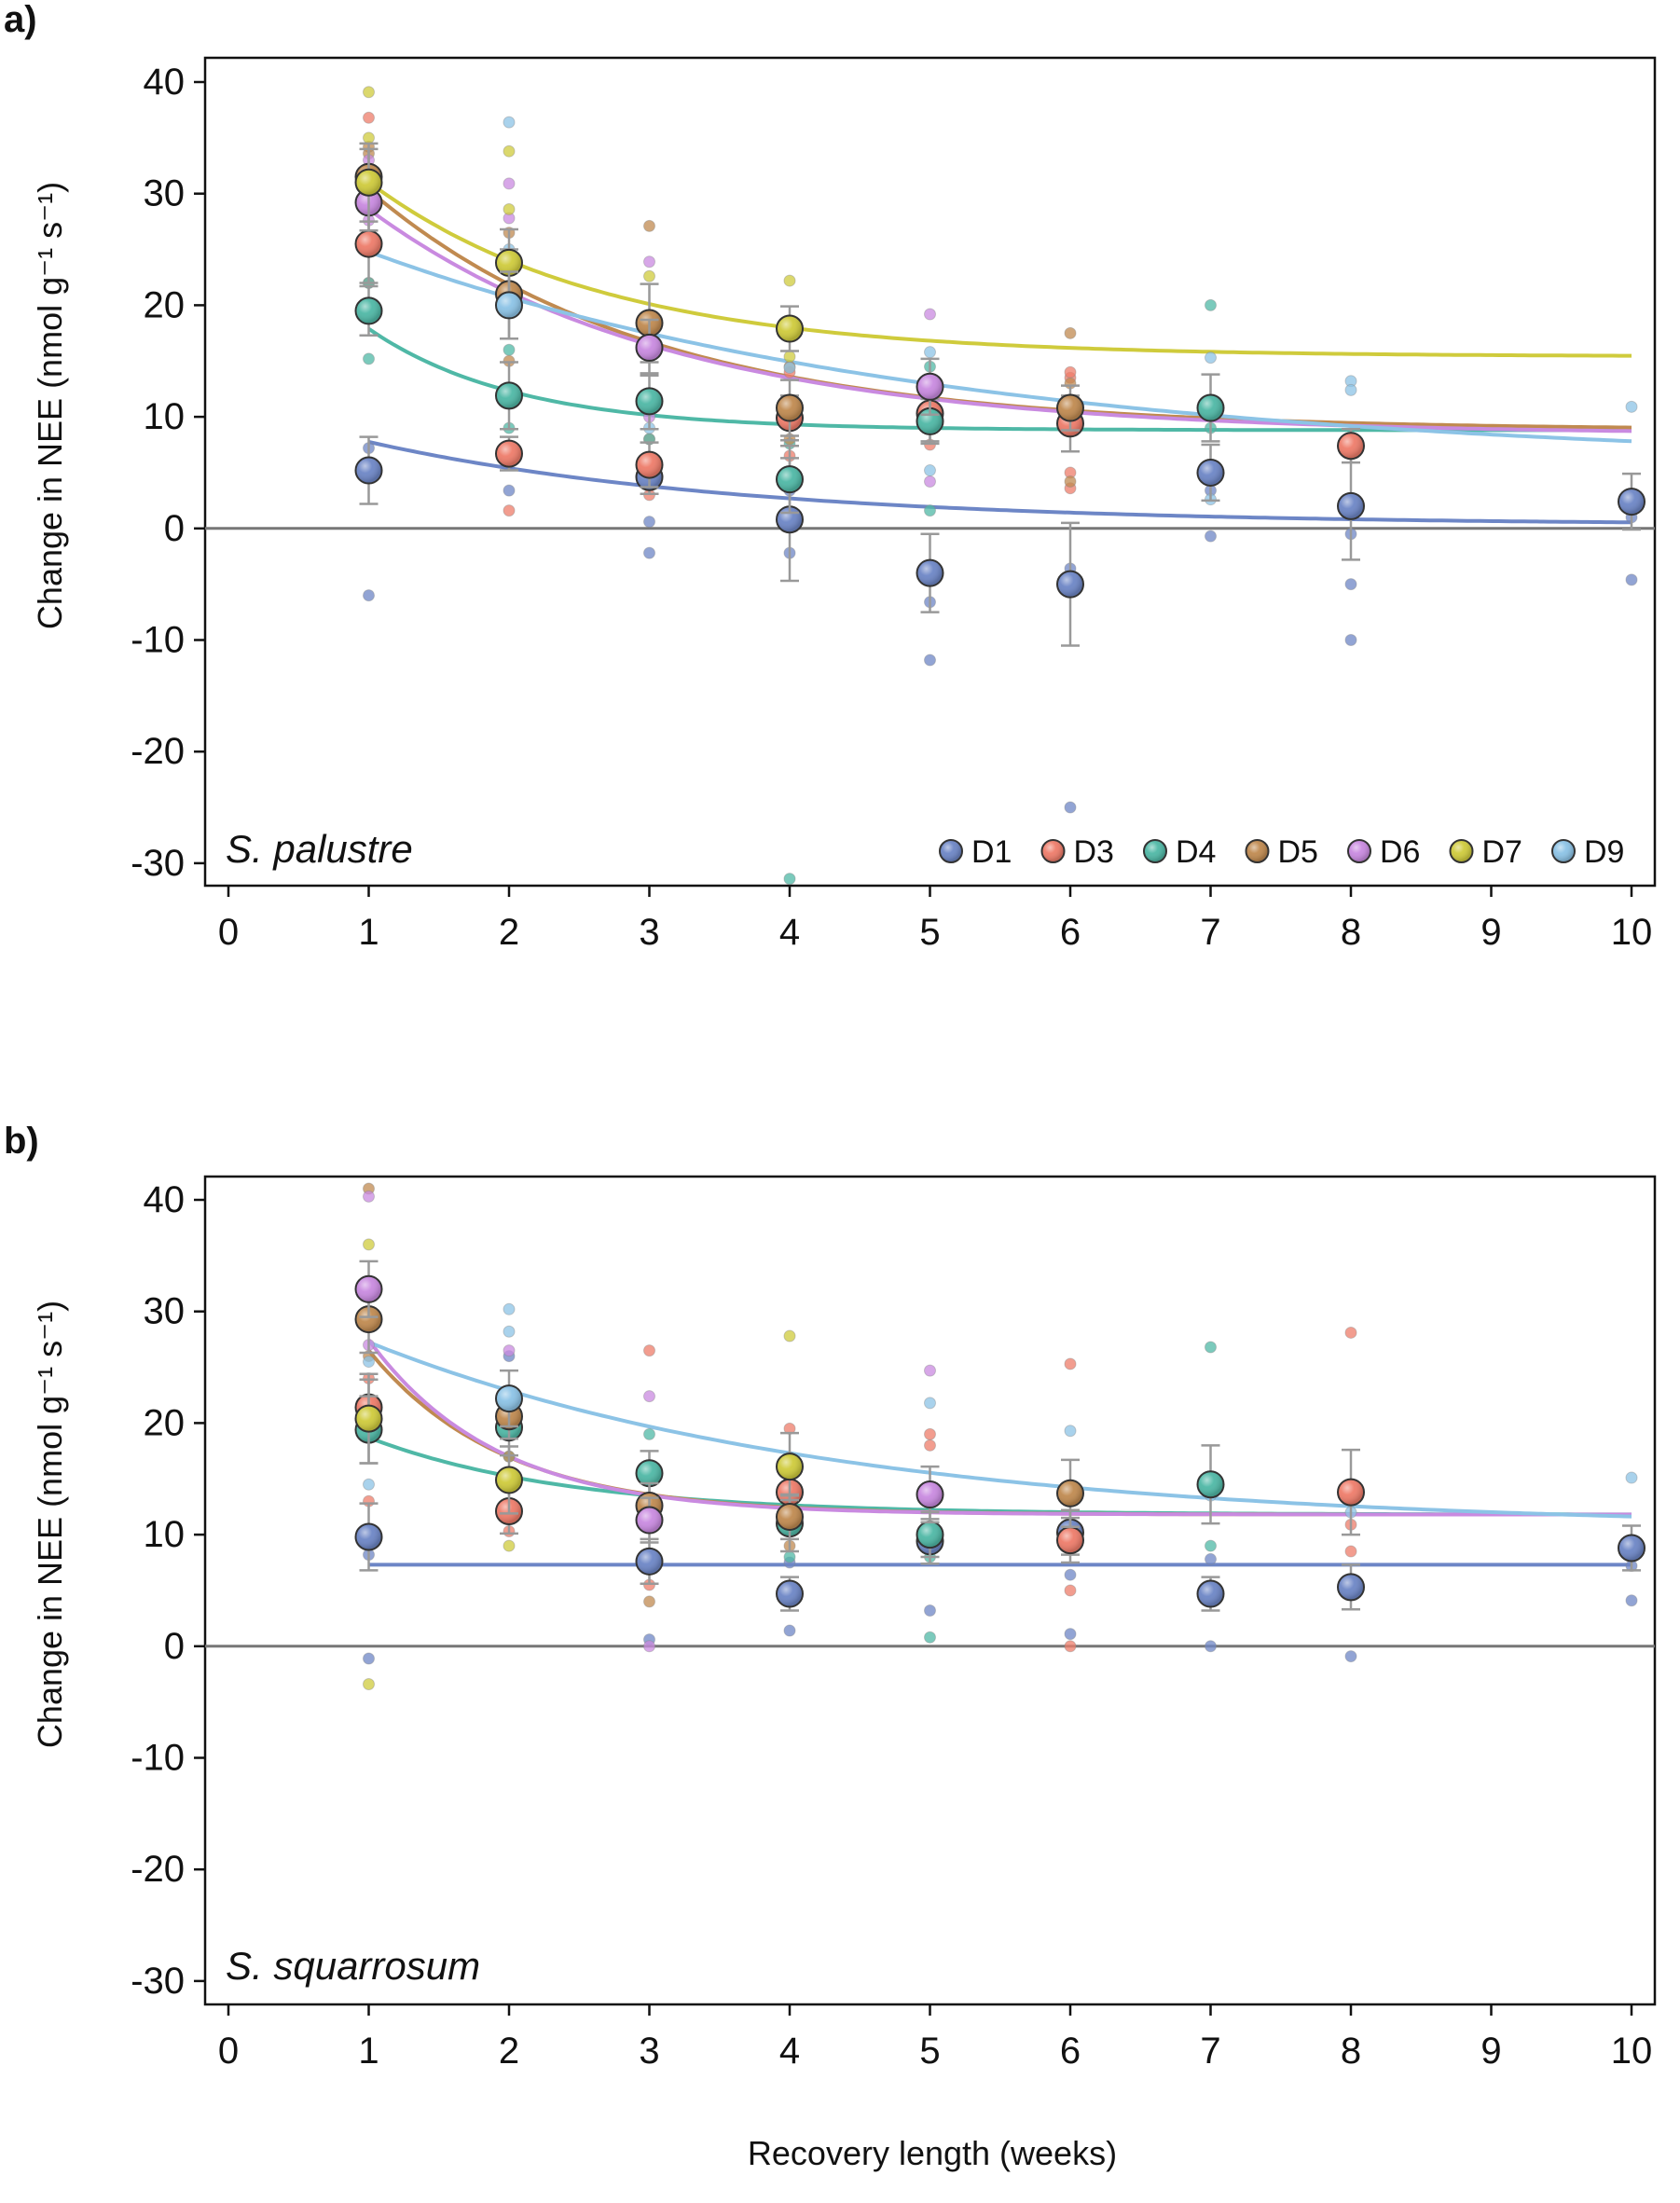 The width and height of the screenshot is (1680, 2203). What do you see at coordinates (1604, 852) in the screenshot?
I see `legend-label-D9: D9` at bounding box center [1604, 852].